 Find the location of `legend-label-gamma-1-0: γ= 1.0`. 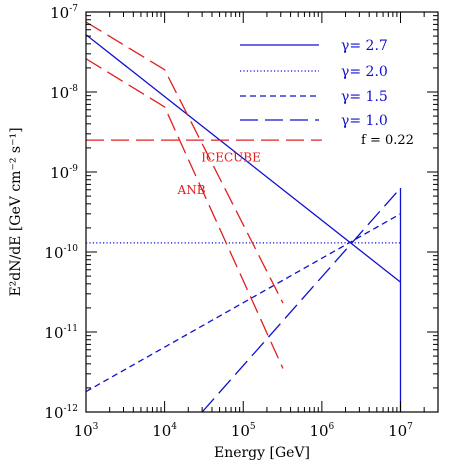

legend-label-gamma-1-0: γ= 1.0 is located at coordinates (364, 121).